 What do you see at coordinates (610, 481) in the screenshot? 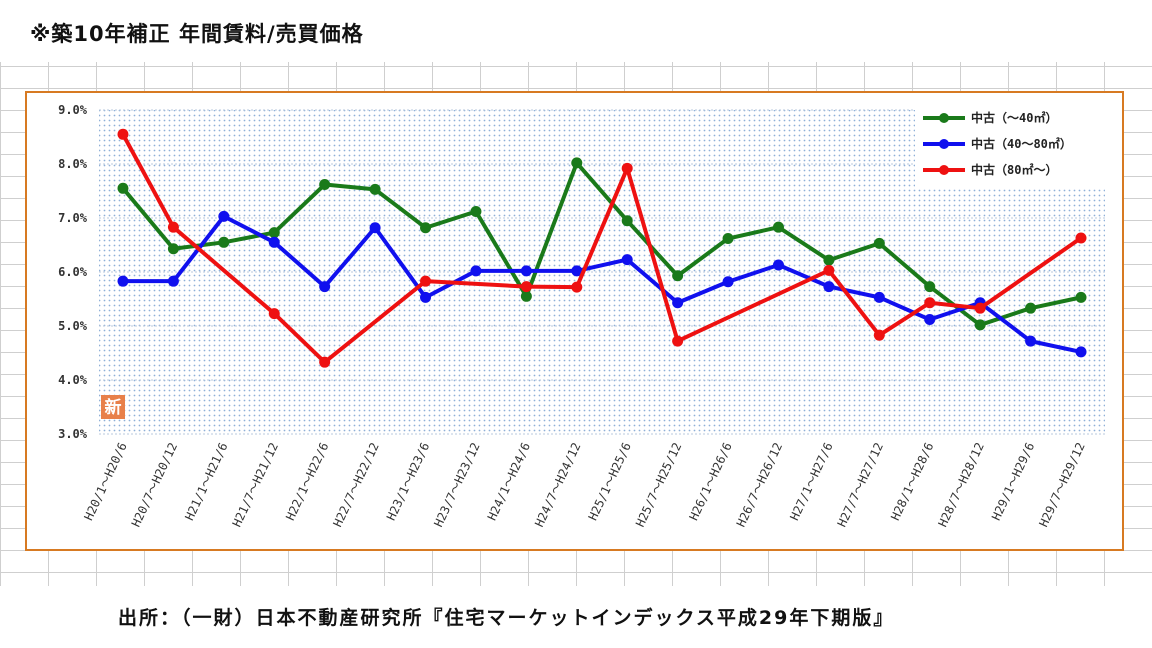
I see `x-tick-label: H25/1～H25/6` at bounding box center [610, 481].